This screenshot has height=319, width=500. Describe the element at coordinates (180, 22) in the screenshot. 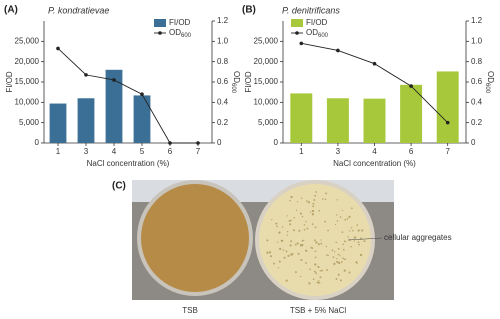

I see `legend-label: FI/OD` at that location.